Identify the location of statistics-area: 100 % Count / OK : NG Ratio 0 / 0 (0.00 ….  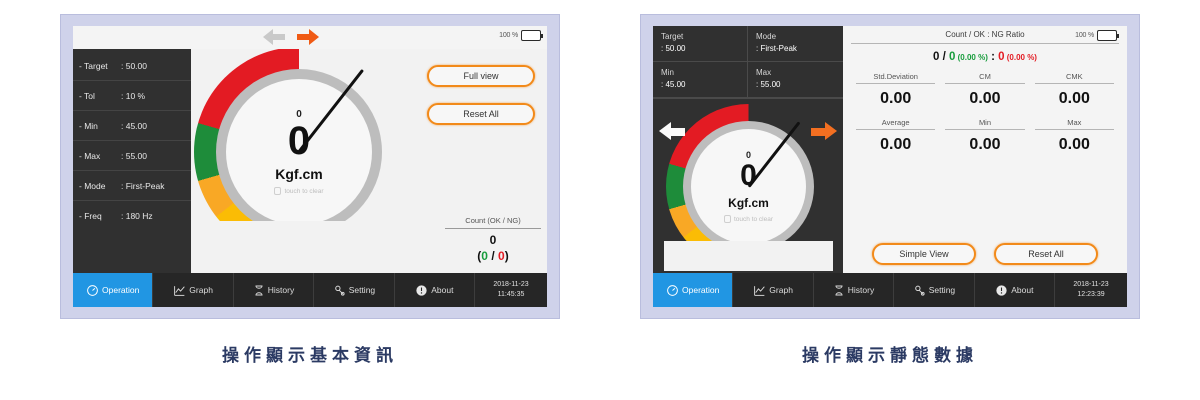
(985, 149).